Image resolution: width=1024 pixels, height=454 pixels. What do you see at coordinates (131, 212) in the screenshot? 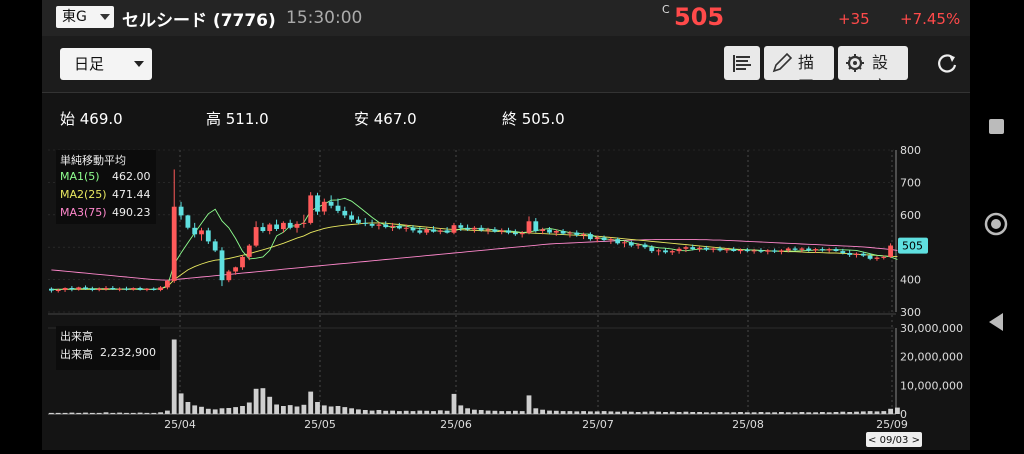
I see `ma3-value: 490.23` at bounding box center [131, 212].